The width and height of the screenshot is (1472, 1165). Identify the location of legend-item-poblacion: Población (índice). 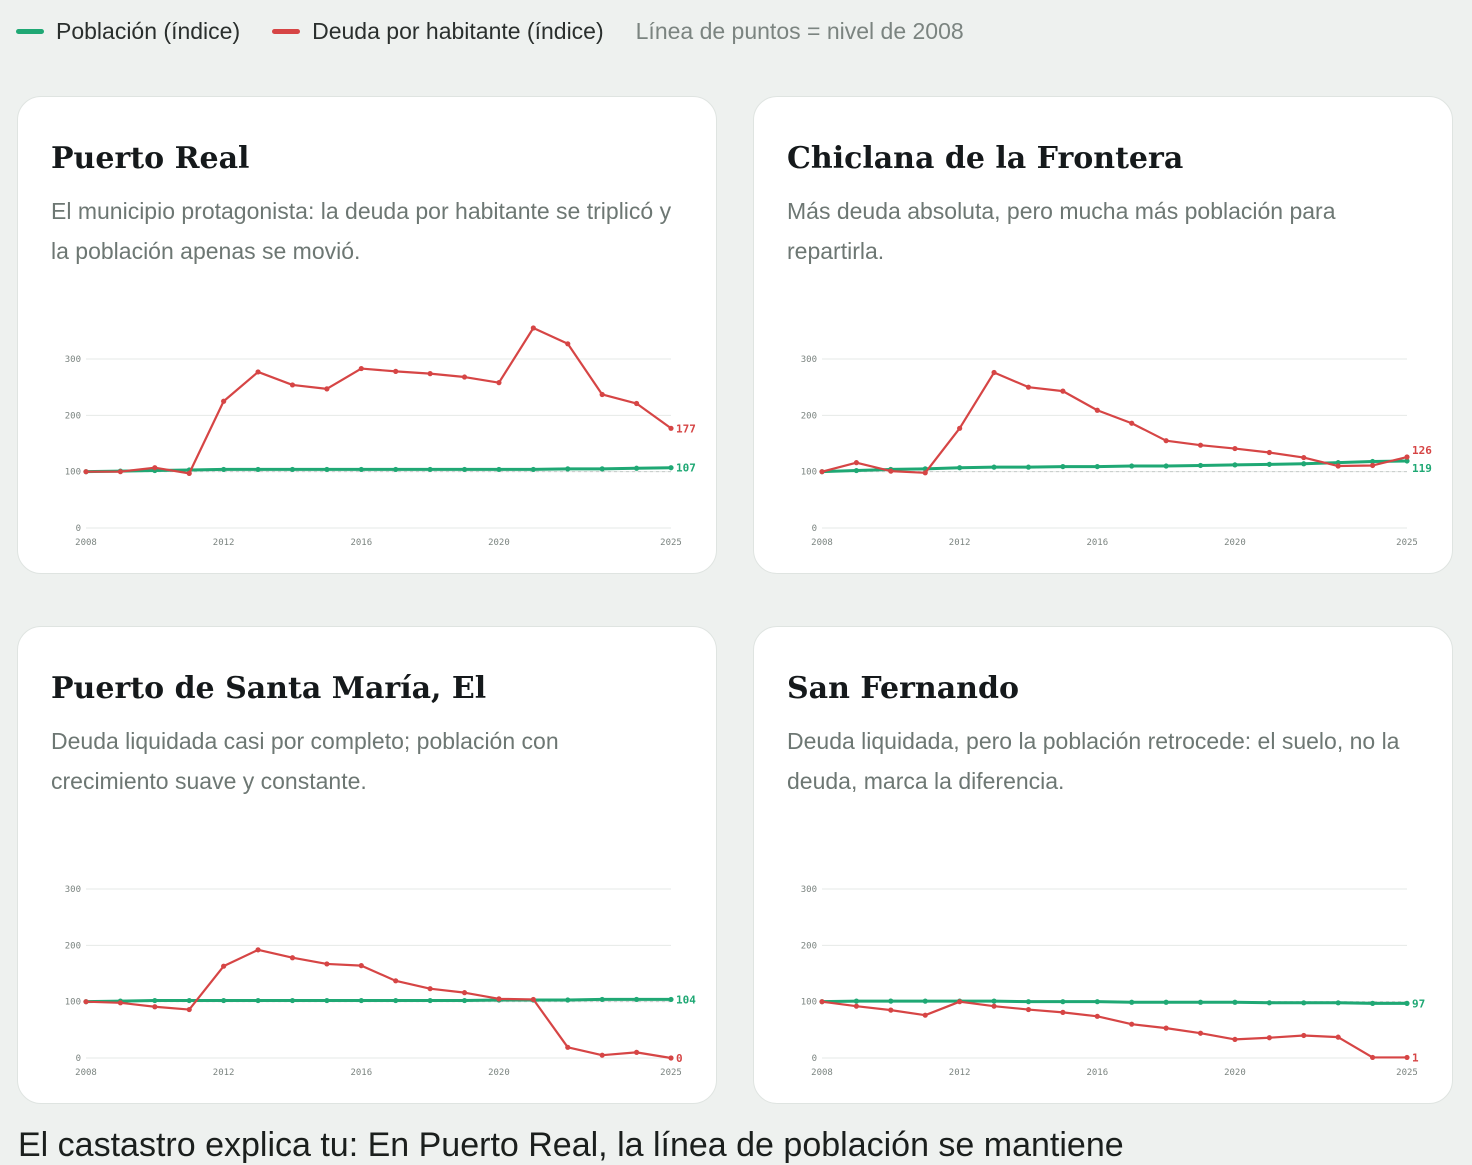
(128, 31).